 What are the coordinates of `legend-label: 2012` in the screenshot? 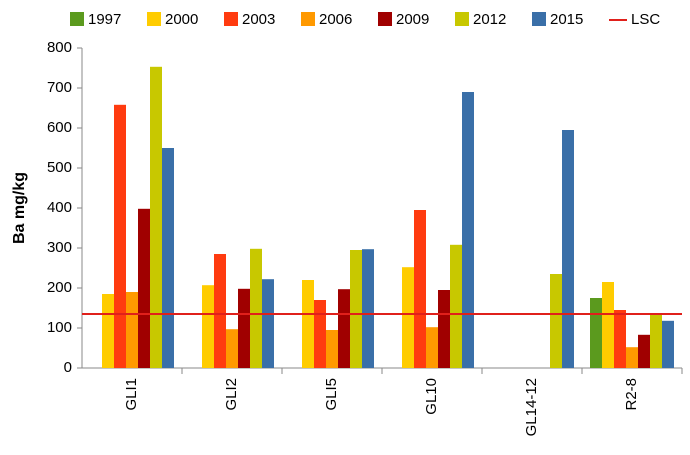 It's located at (489, 19).